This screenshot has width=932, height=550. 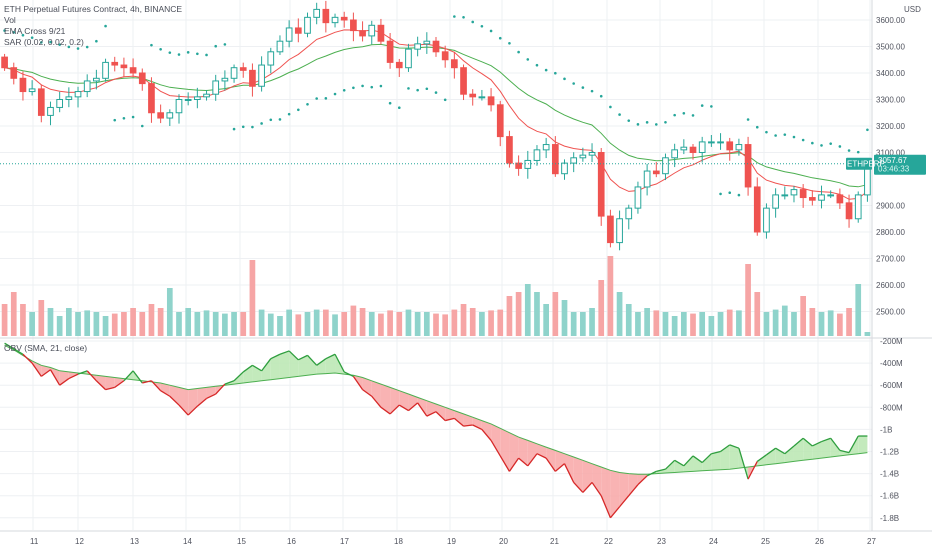 I want to click on time-tick: 15, so click(x=241, y=541).